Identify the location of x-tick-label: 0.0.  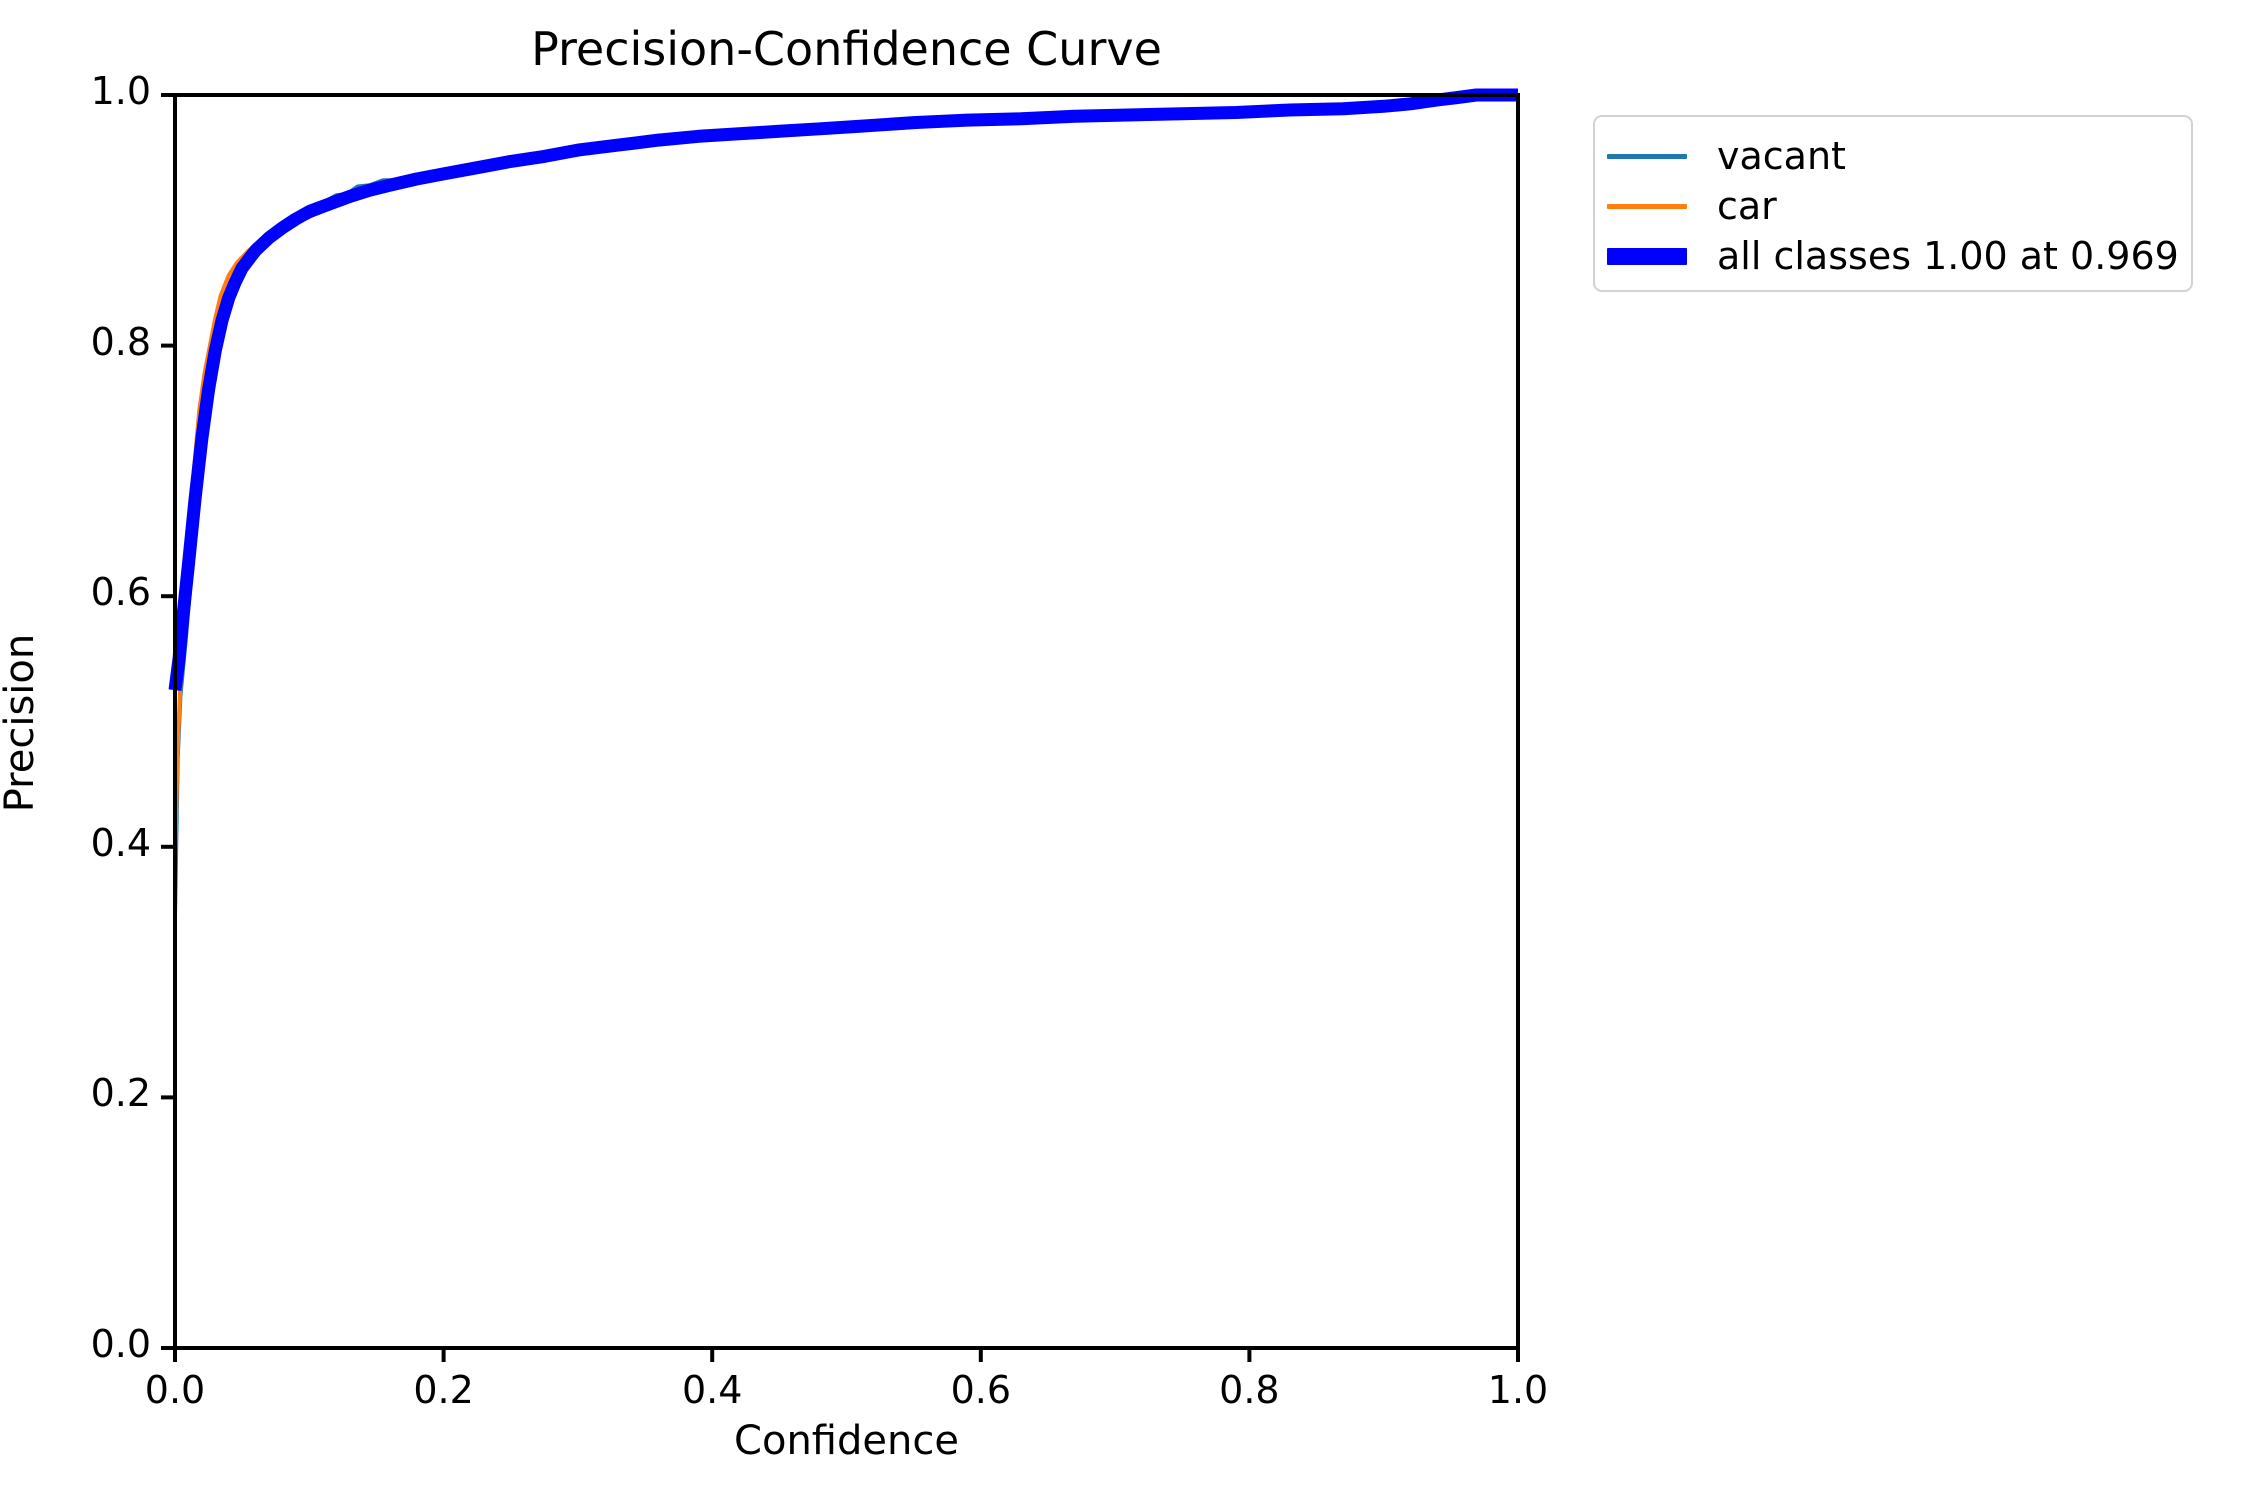
(175, 1390).